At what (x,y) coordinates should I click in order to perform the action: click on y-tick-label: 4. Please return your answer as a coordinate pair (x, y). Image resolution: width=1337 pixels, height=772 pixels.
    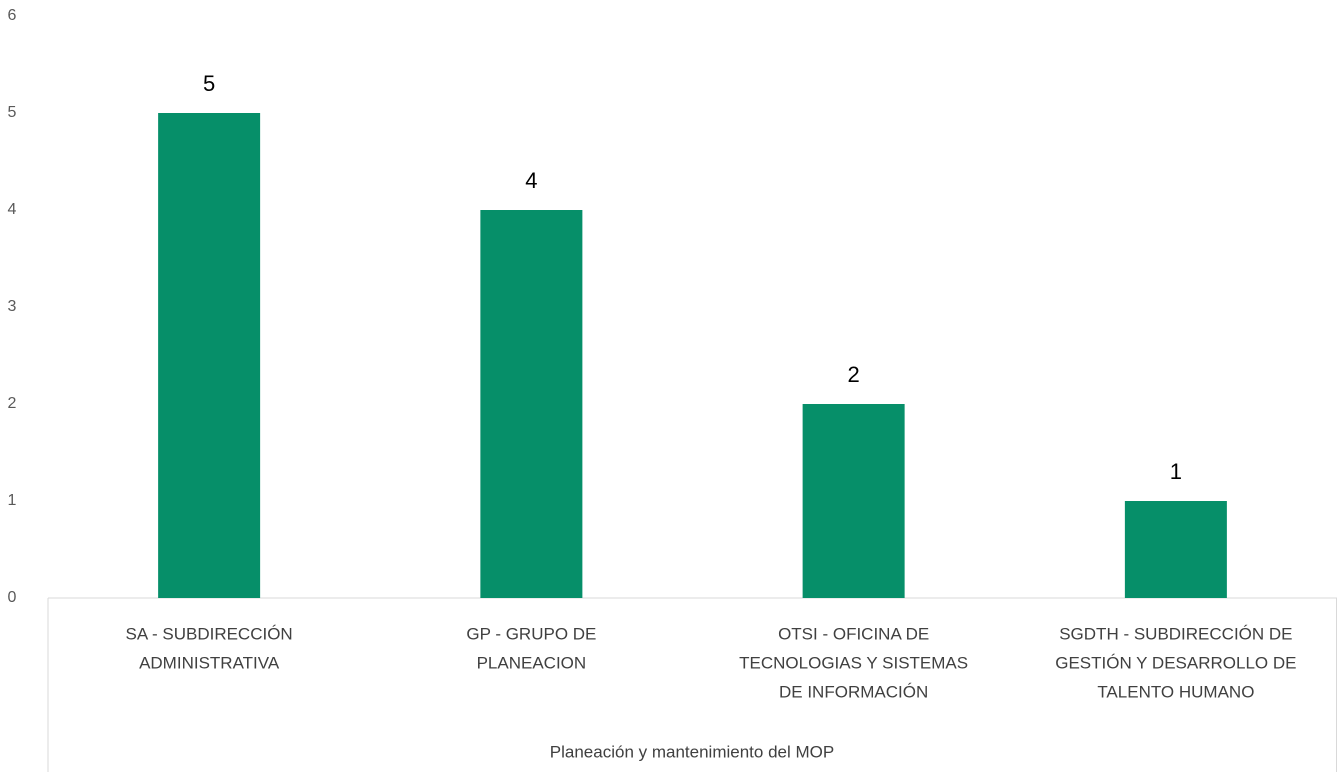
    Looking at the image, I should click on (12, 209).